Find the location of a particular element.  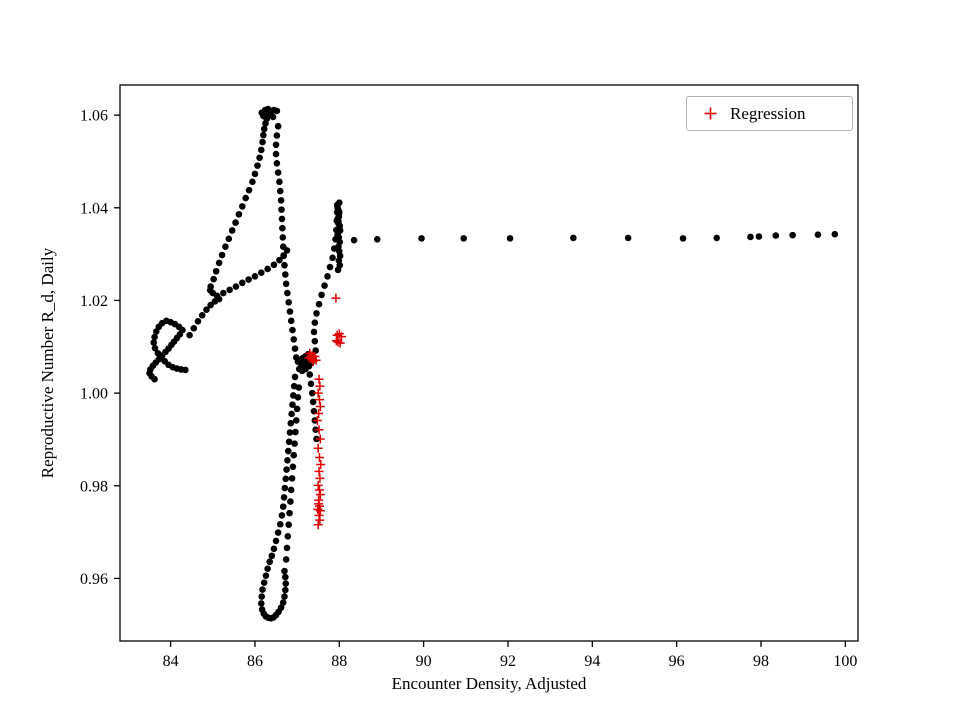

y-axis-label: Reproductive Number R_d, Daily is located at coordinates (47, 363).